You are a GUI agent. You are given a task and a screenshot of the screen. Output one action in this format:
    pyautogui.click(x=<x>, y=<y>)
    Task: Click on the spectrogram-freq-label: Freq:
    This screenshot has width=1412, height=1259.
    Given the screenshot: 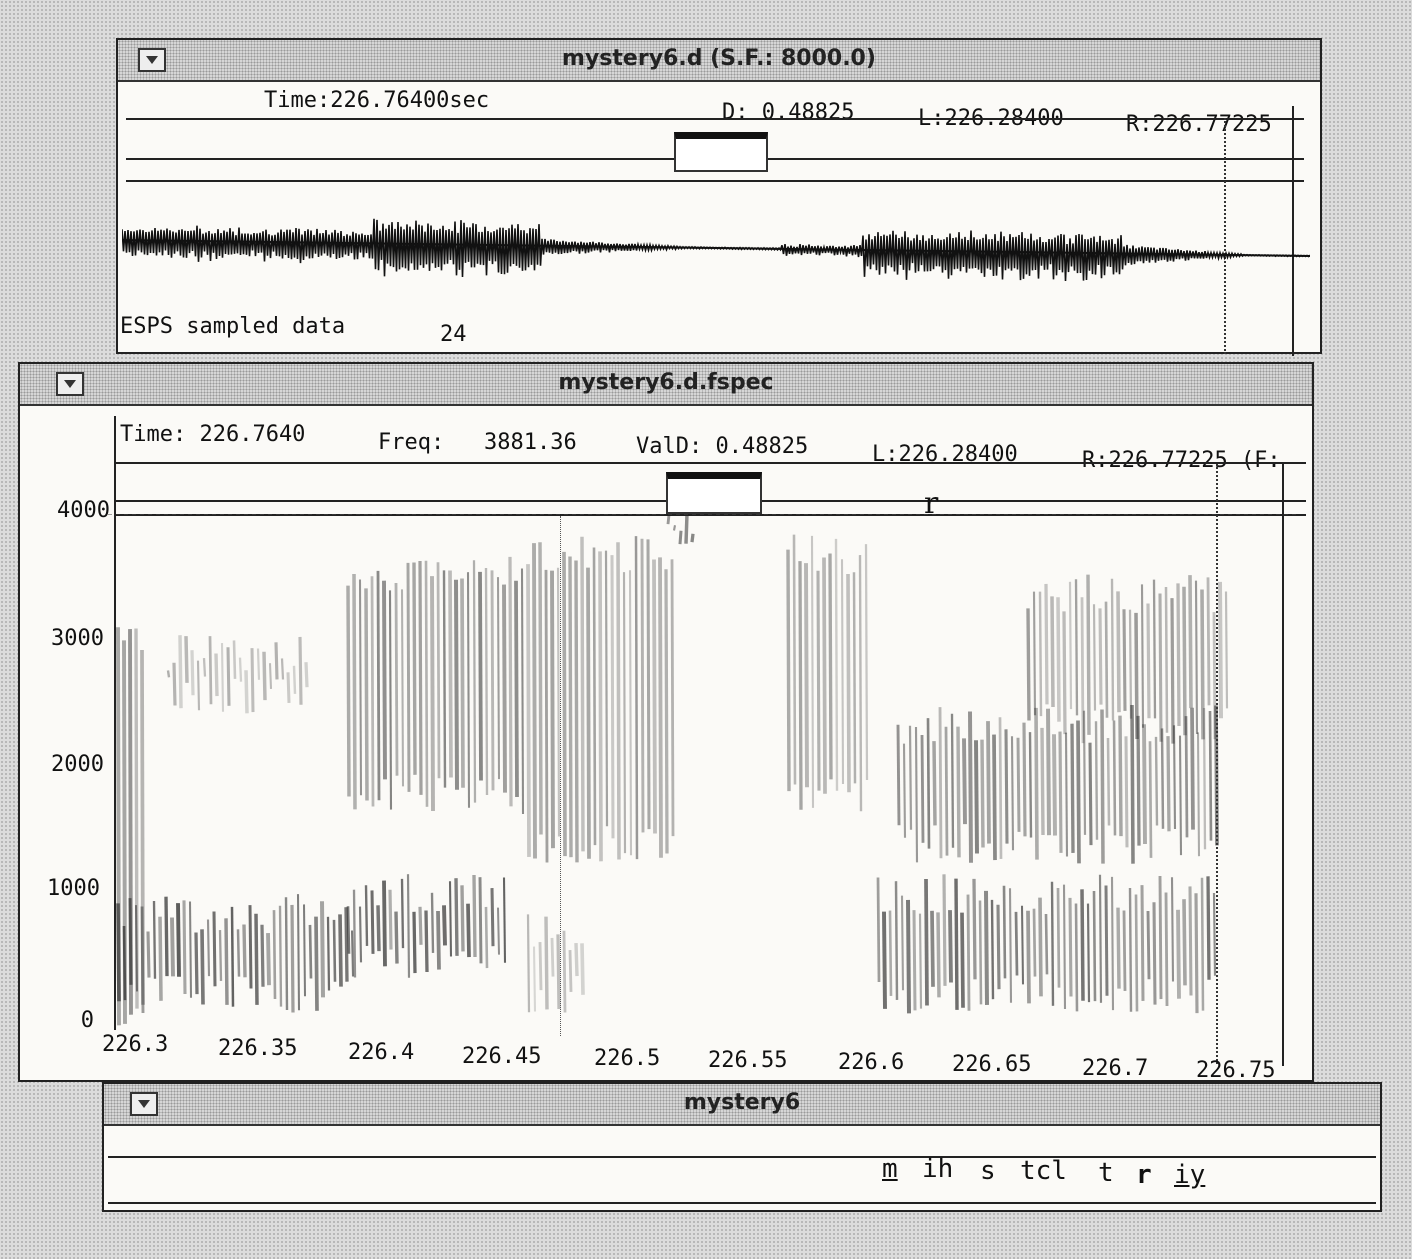 What is the action you would take?
    pyautogui.click(x=411, y=442)
    